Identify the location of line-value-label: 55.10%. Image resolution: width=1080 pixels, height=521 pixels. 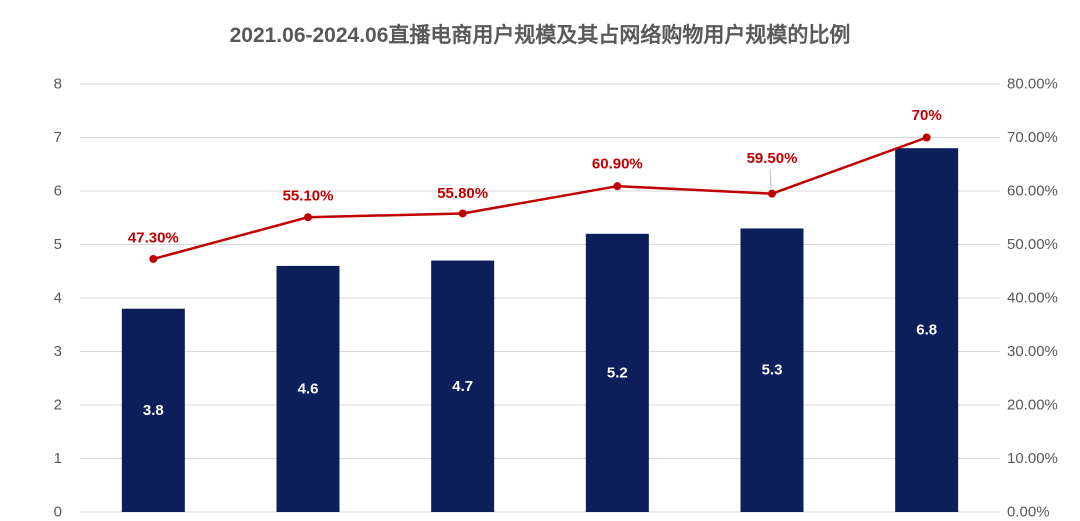
(308, 196).